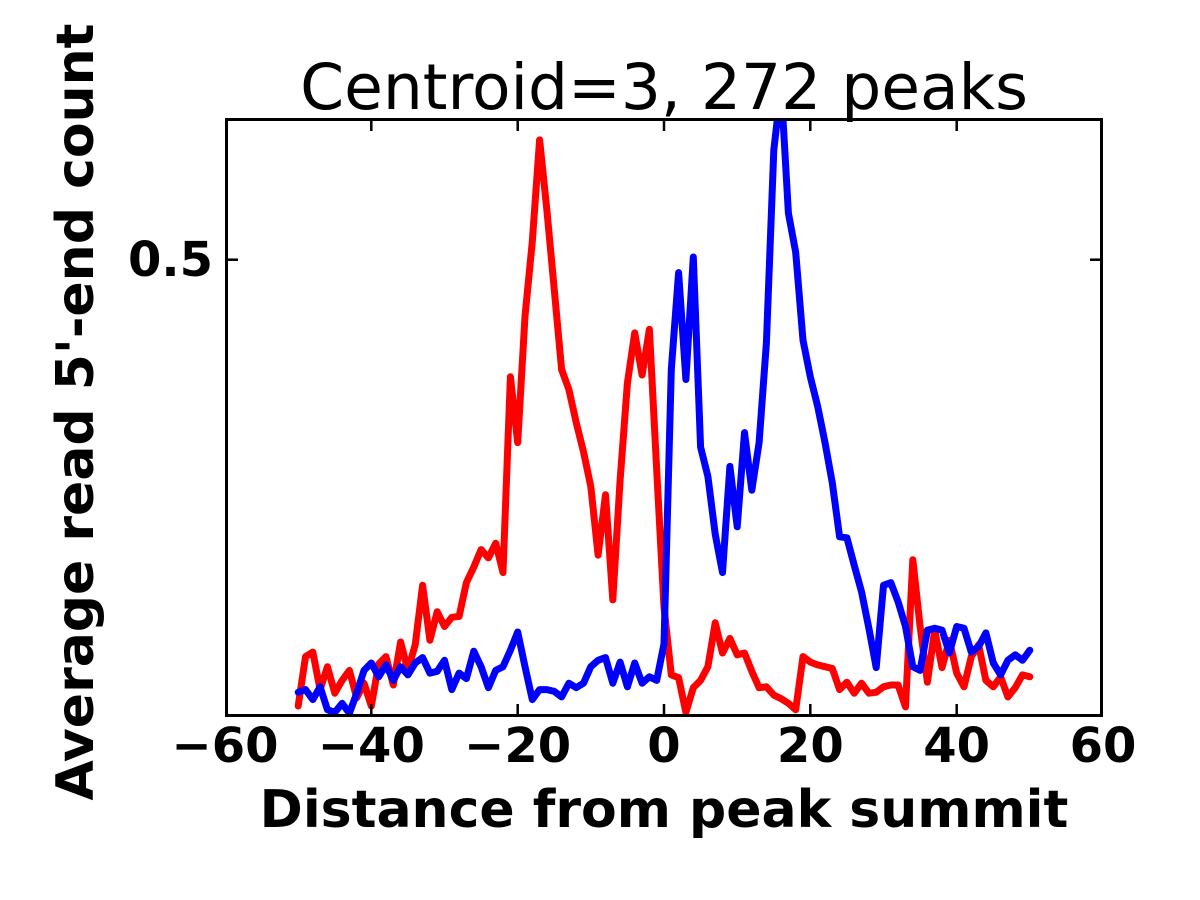 The height and width of the screenshot is (900, 1200). I want to click on y-axis-label: Average read 5'-end count, so click(76, 412).